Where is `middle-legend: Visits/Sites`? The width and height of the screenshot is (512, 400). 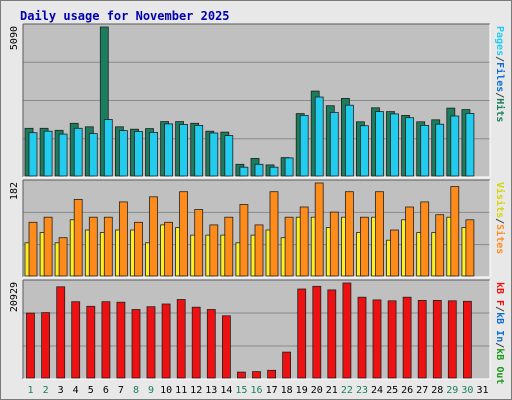 middle-legend: Visits/Sites is located at coordinates (500, 218).